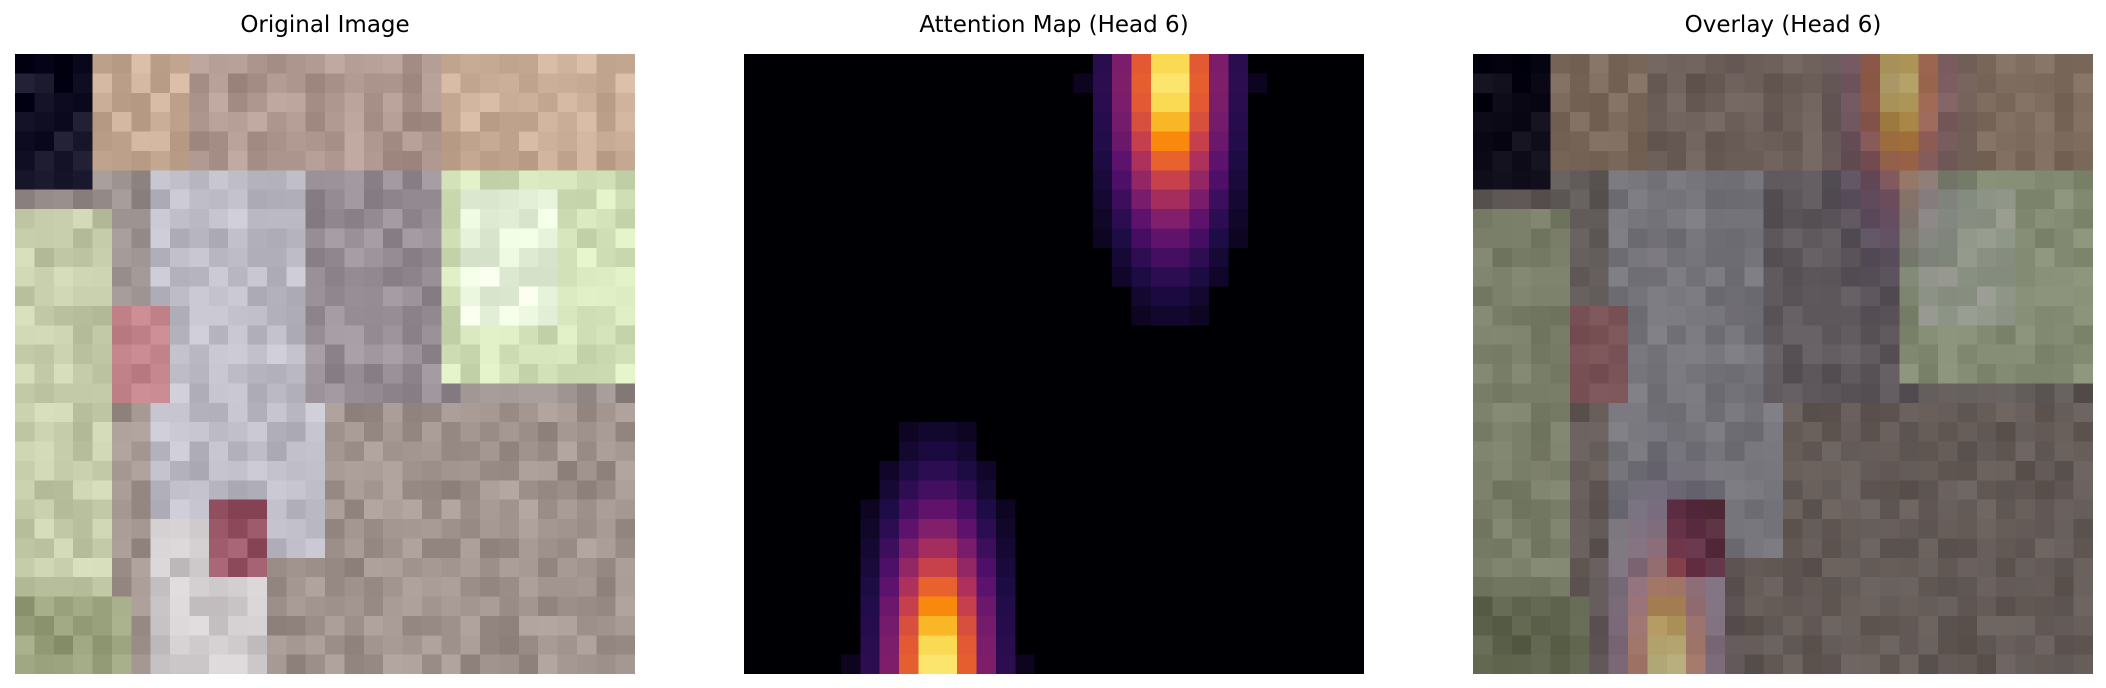 Image resolution: width=2106 pixels, height=688 pixels. I want to click on overlay-title: Overlay (Head 6), so click(1783, 25).